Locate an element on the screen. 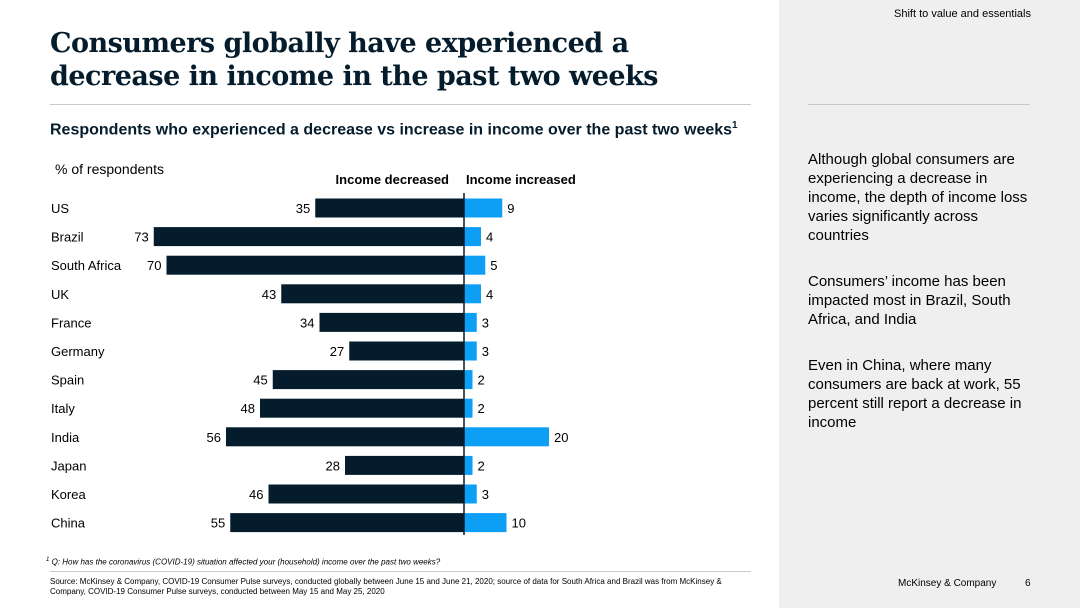 This screenshot has width=1080, height=608. bar-increased-spain is located at coordinates (468, 380).